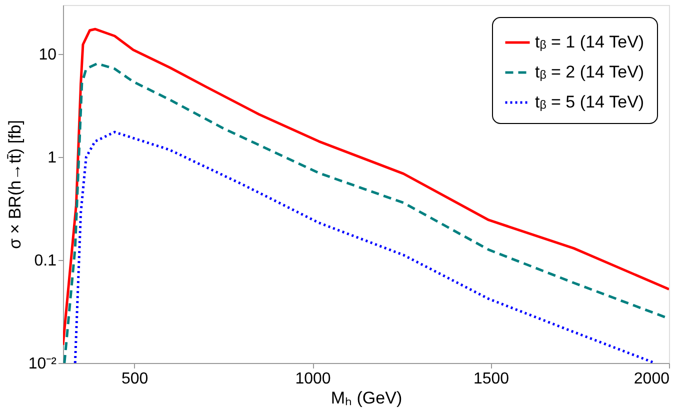  I want to click on x-tick-label: 2000, so click(652, 379).